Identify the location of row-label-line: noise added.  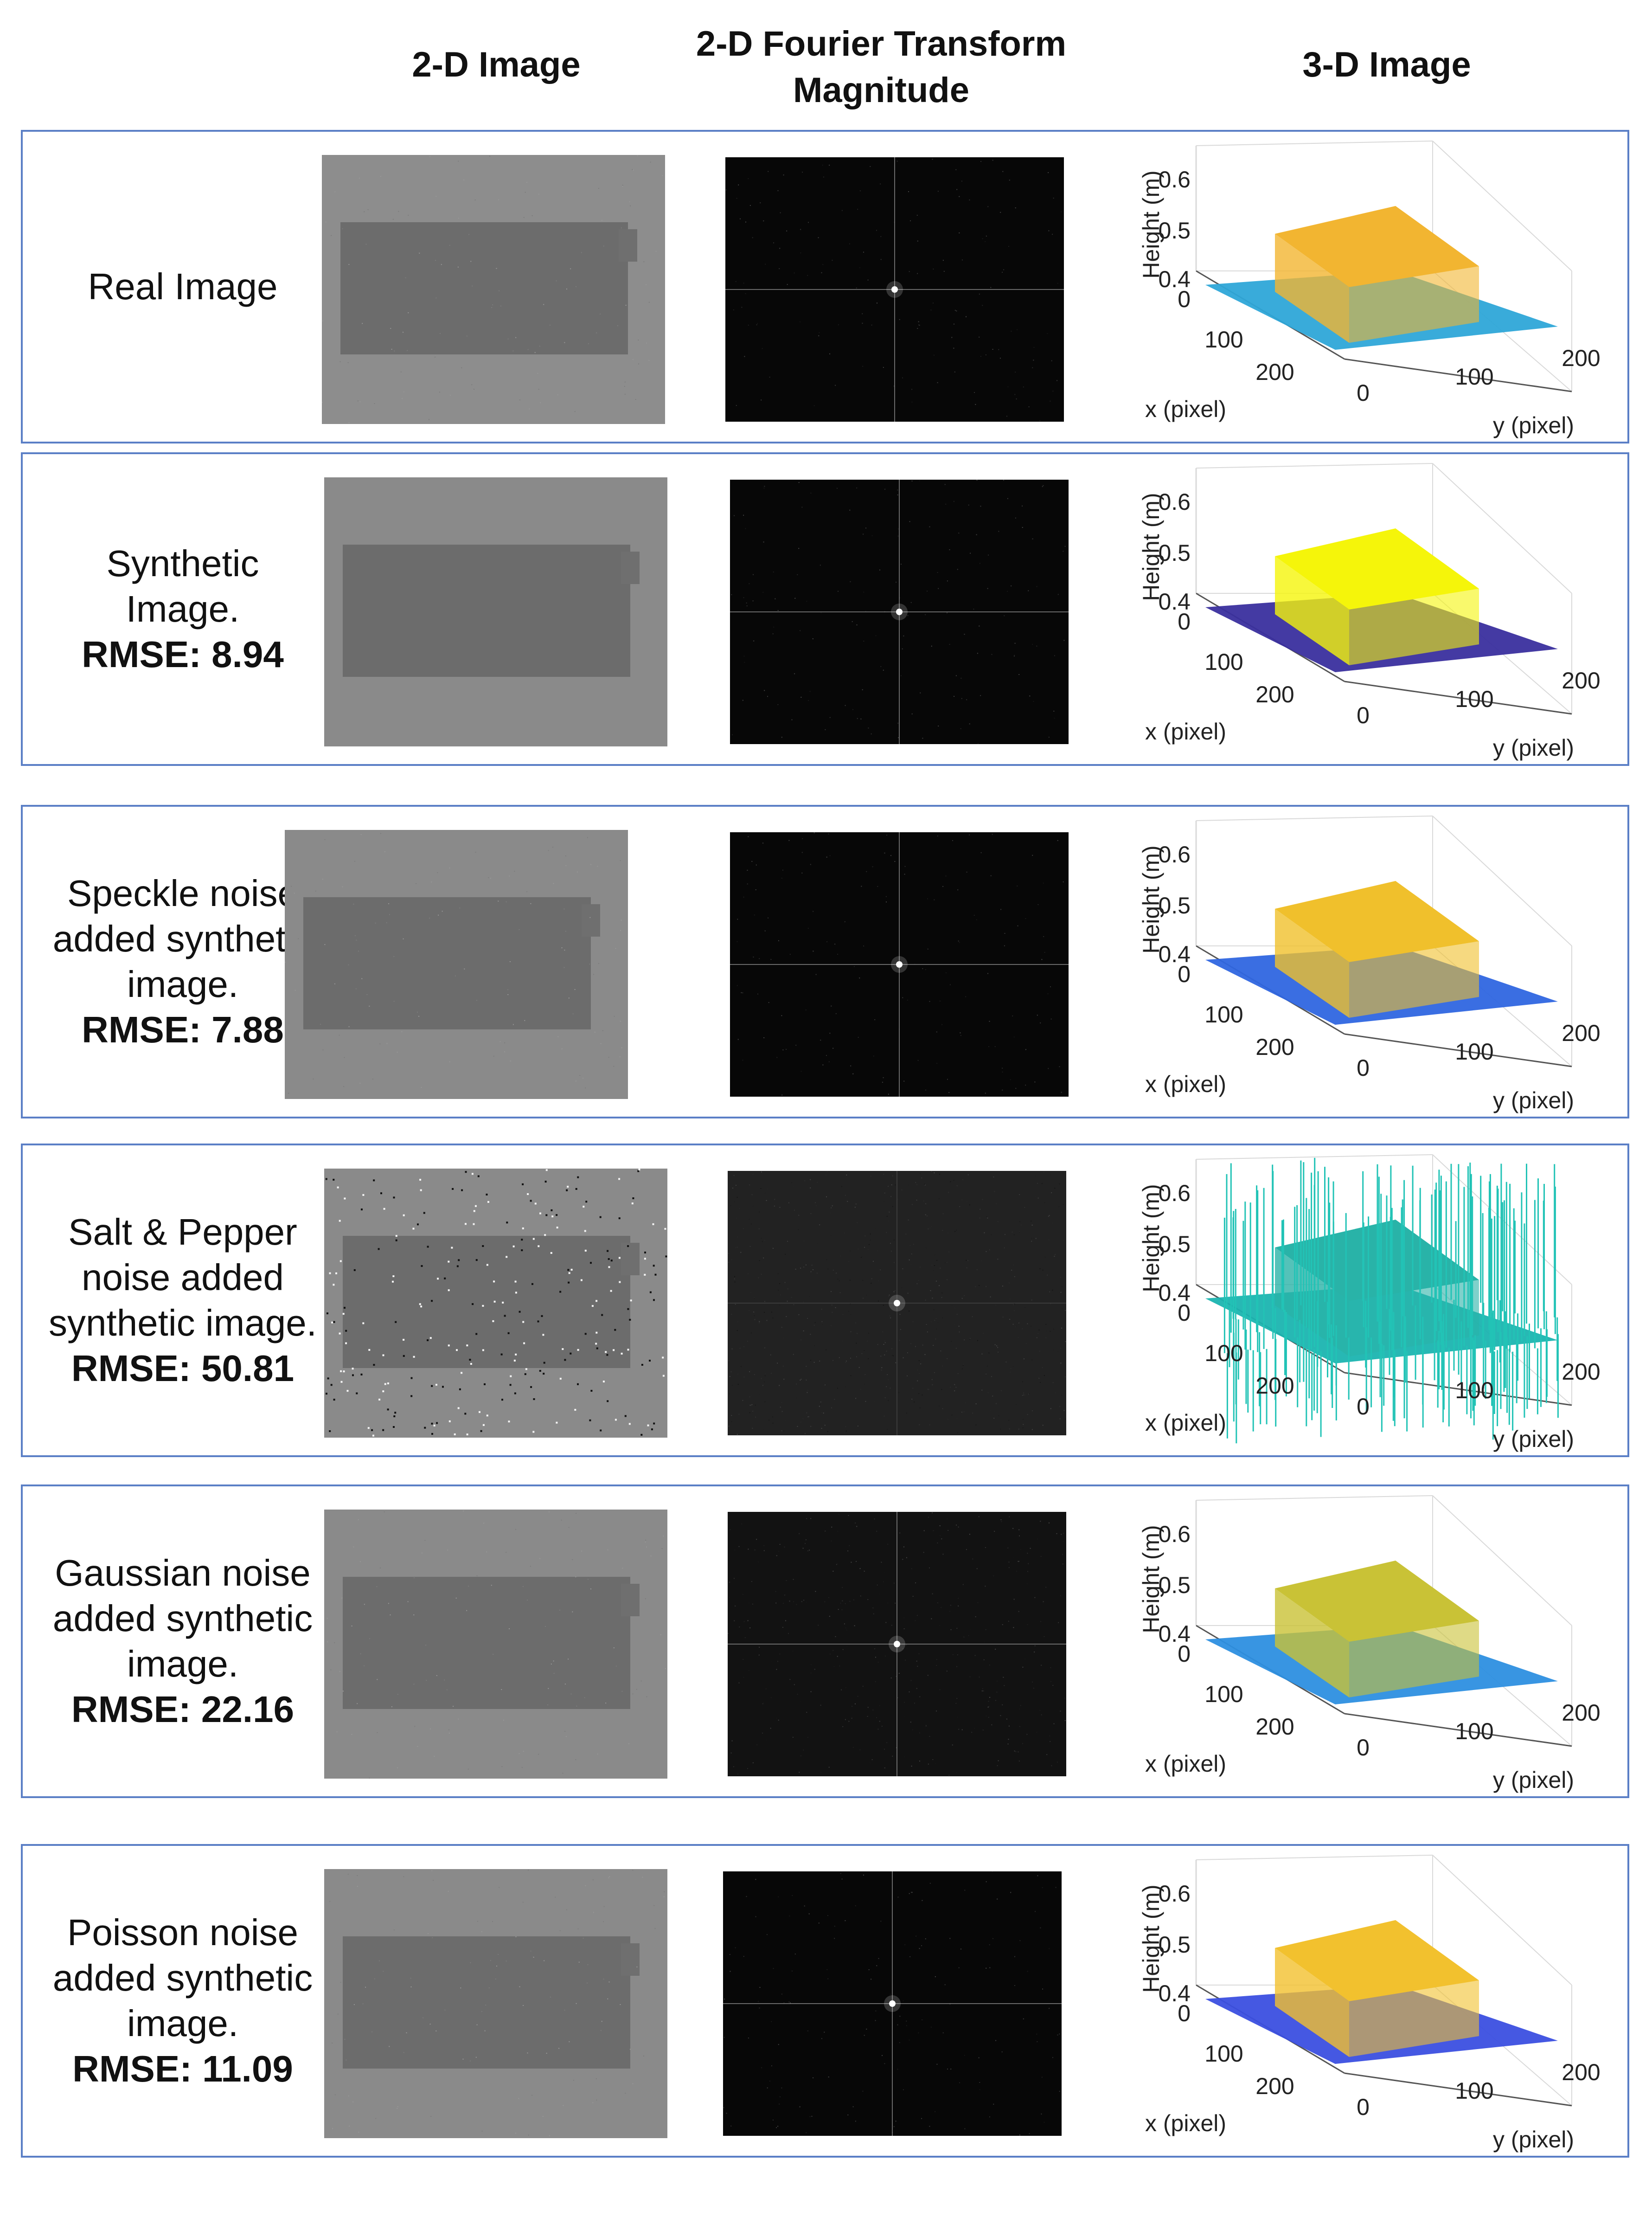
(183, 1278).